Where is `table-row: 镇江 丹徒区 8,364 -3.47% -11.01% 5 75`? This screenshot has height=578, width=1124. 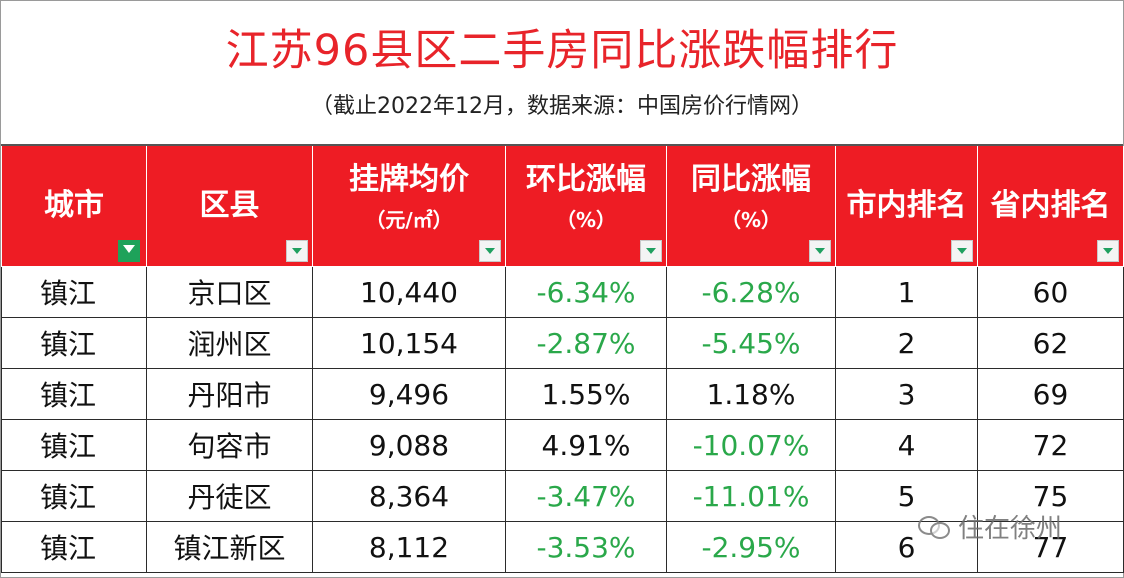
table-row: 镇江 丹徒区 8,364 -3.47% -11.01% 5 75 is located at coordinates (562, 496).